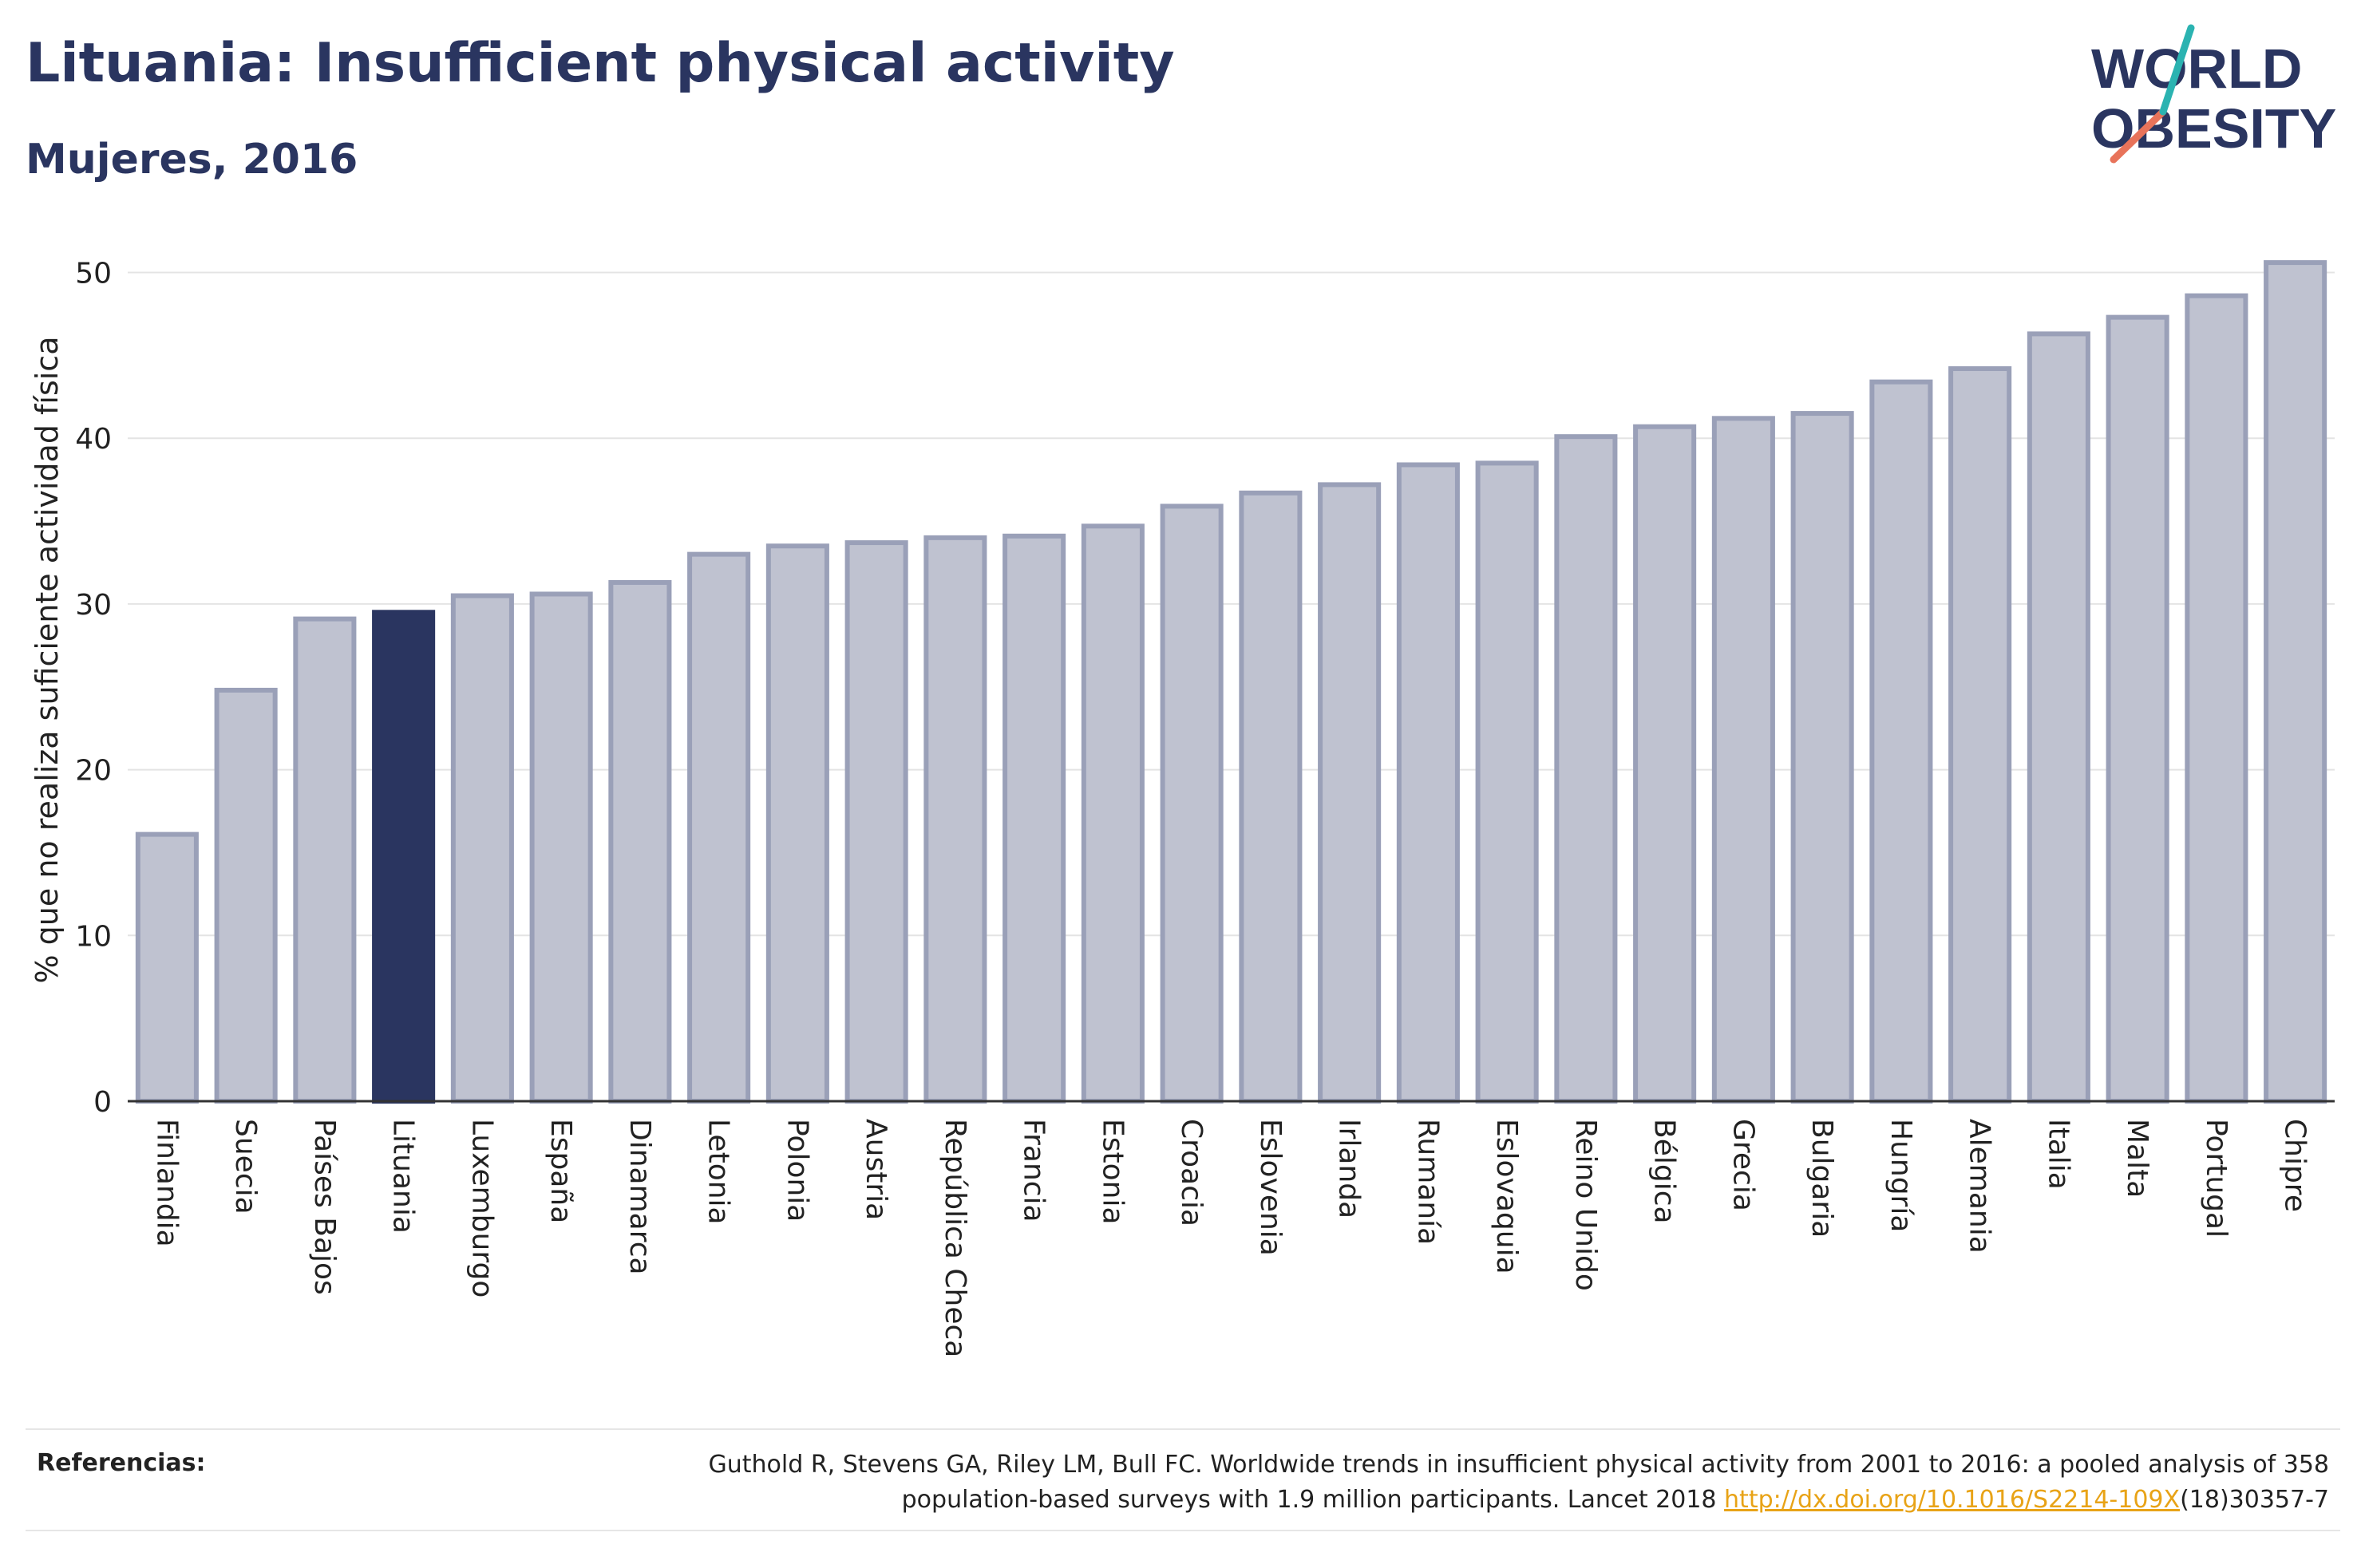 The height and width of the screenshot is (1568, 2361). What do you see at coordinates (1034, 818) in the screenshot?
I see `bar-francia` at bounding box center [1034, 818].